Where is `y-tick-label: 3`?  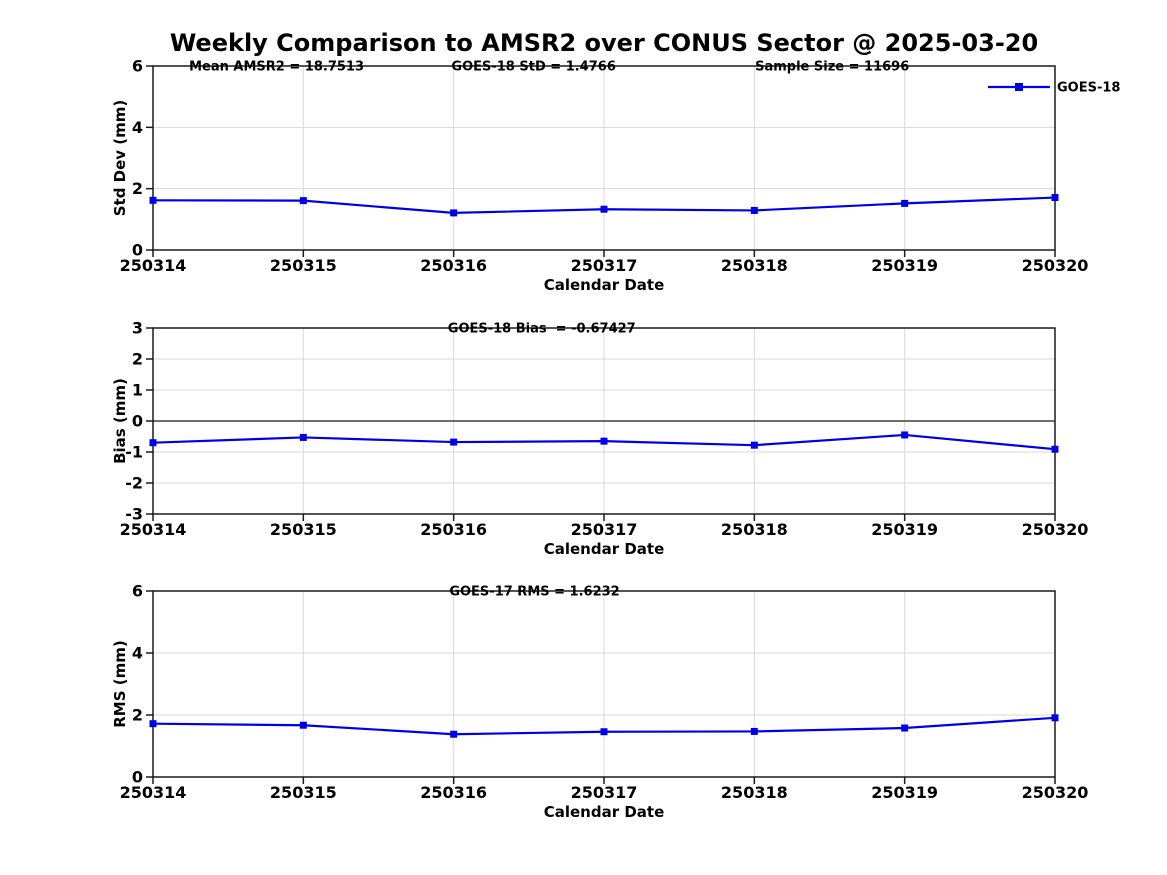 y-tick-label: 3 is located at coordinates (137, 328).